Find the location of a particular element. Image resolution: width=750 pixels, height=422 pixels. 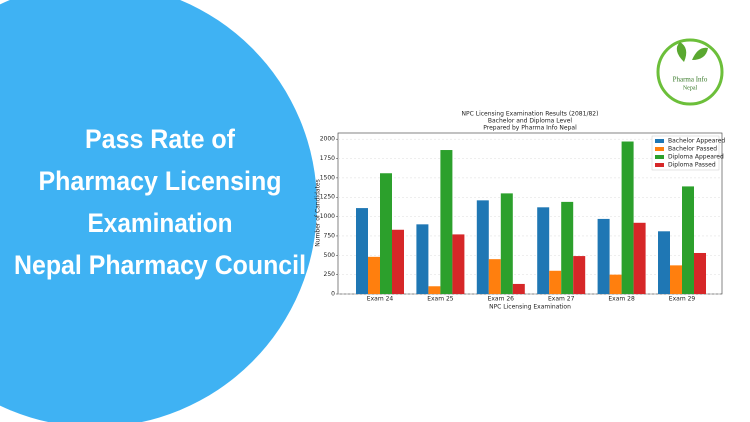

x-tick-label: Exam 26 is located at coordinates (501, 299).